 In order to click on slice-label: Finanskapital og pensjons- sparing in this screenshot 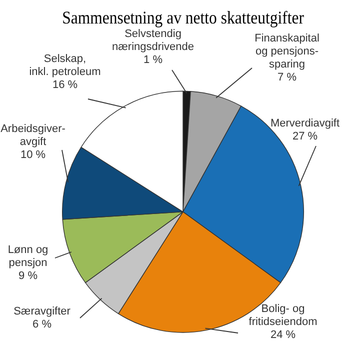, I will do `click(287, 51)`.